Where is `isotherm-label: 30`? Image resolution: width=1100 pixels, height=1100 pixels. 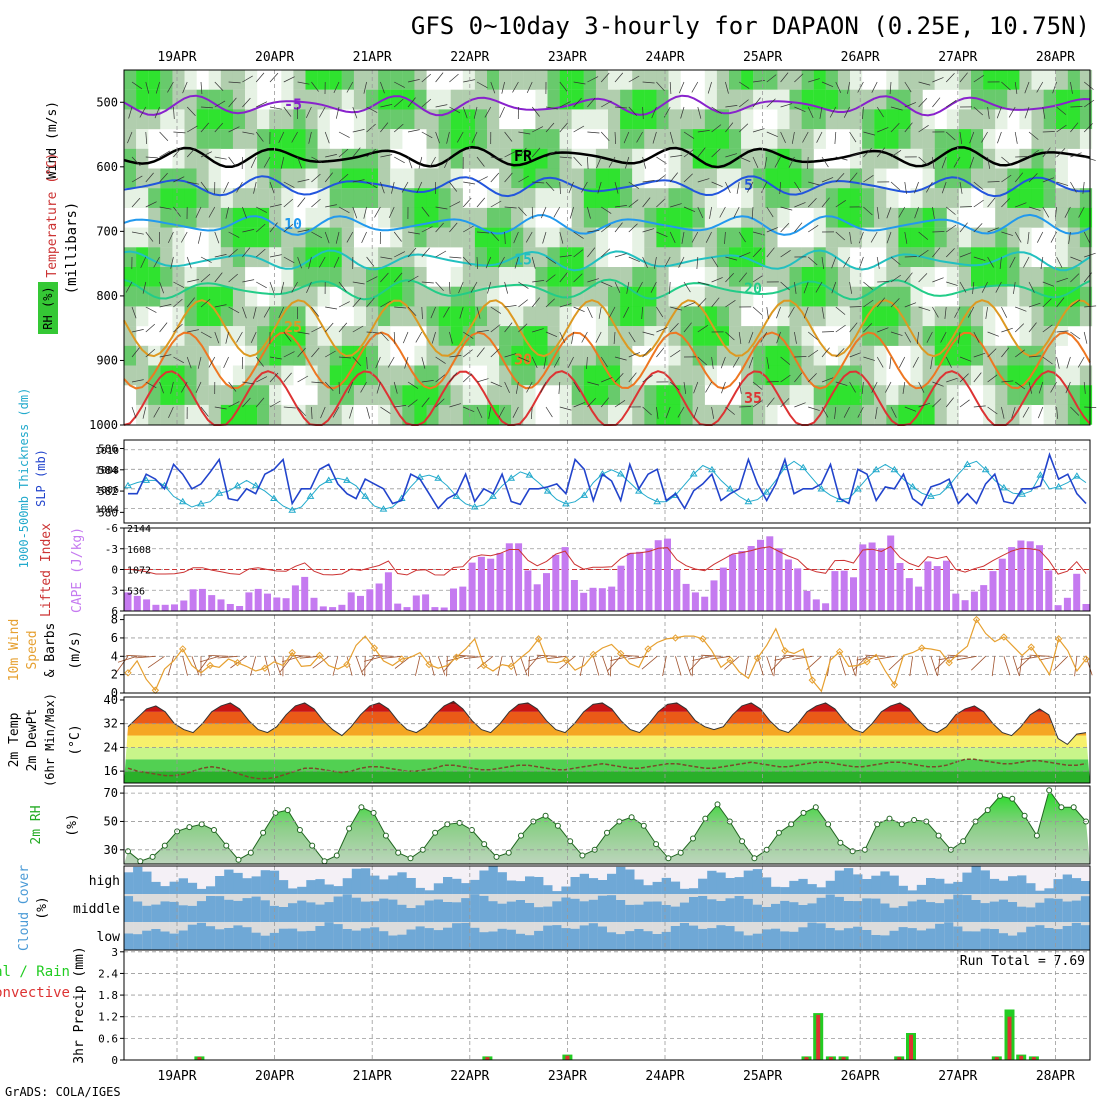 isotherm-label: 30 is located at coordinates (523, 359).